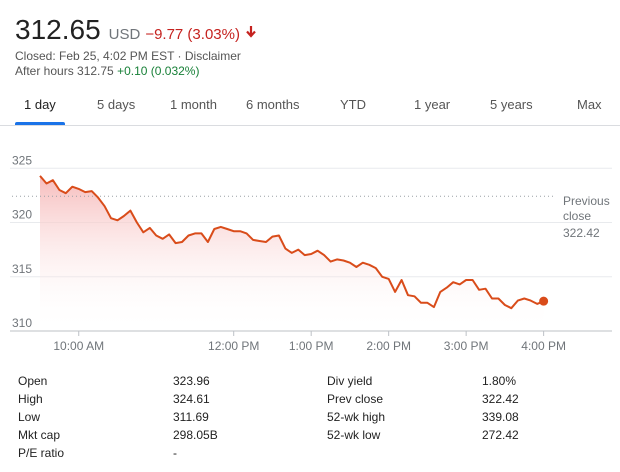  Describe the element at coordinates (58, 29) in the screenshot. I see `current-price: 312.65` at that location.